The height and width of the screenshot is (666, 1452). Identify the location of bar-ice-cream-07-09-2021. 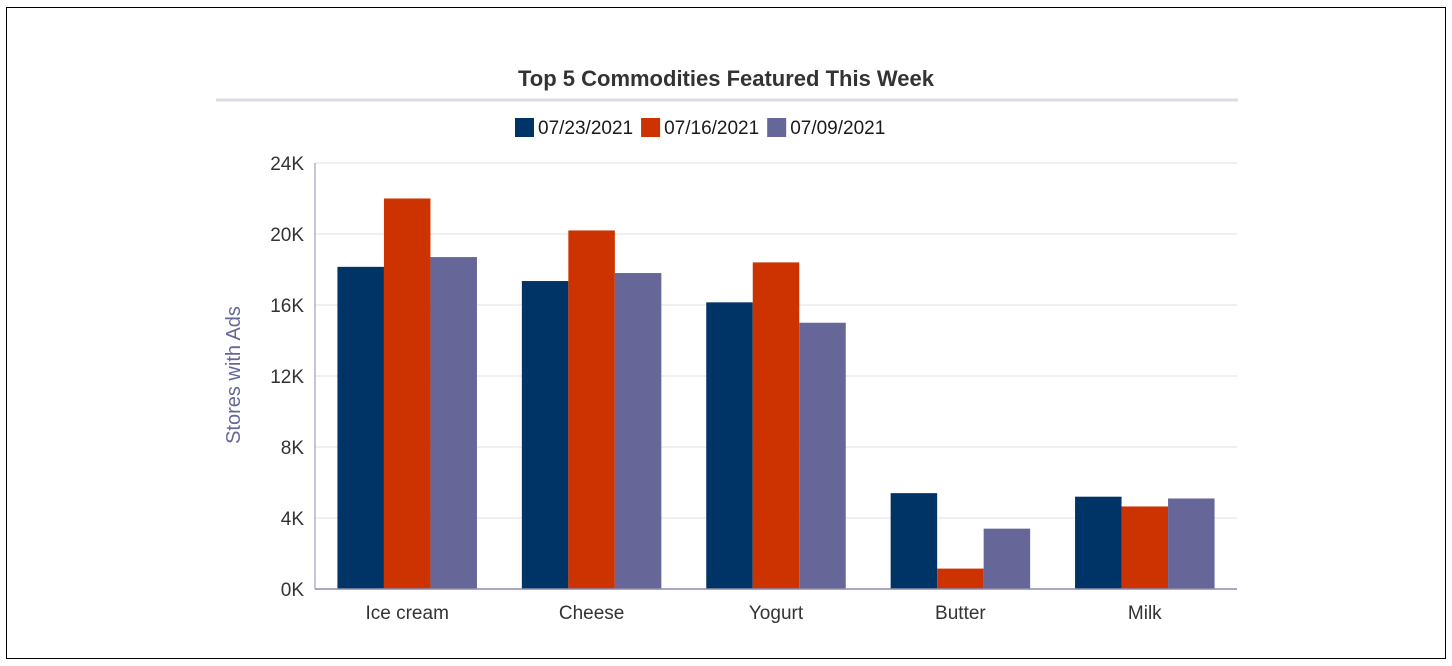
(453, 423).